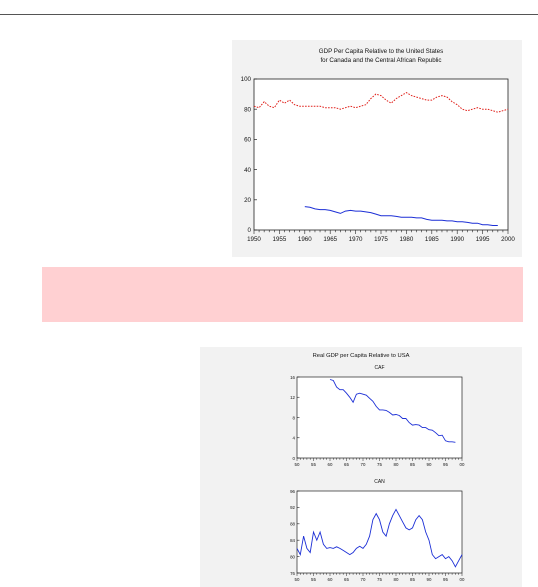 This screenshot has height=587, width=538. I want to click on y-tick-label: 8, so click(294, 417).